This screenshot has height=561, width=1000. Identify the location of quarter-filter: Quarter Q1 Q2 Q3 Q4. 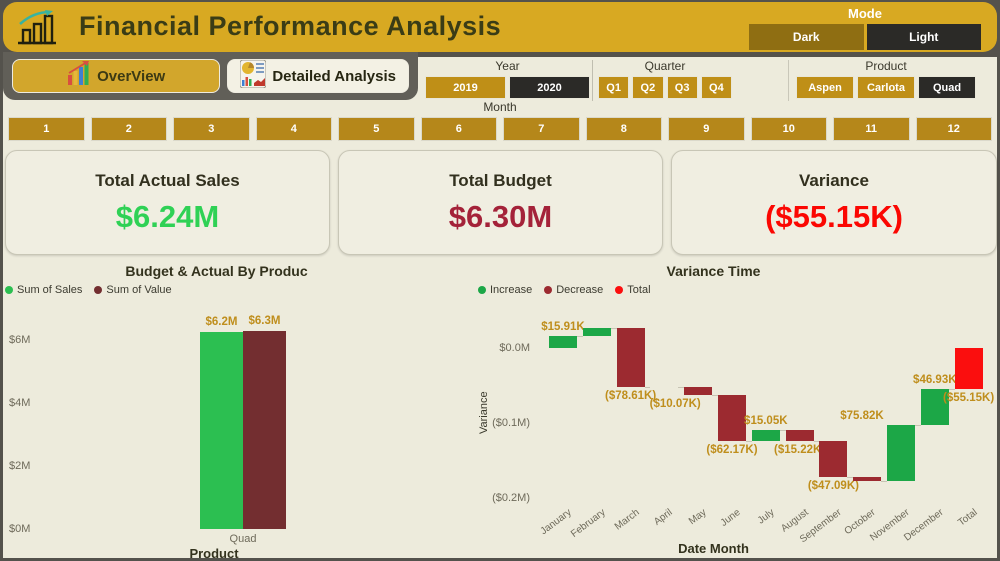
(665, 80).